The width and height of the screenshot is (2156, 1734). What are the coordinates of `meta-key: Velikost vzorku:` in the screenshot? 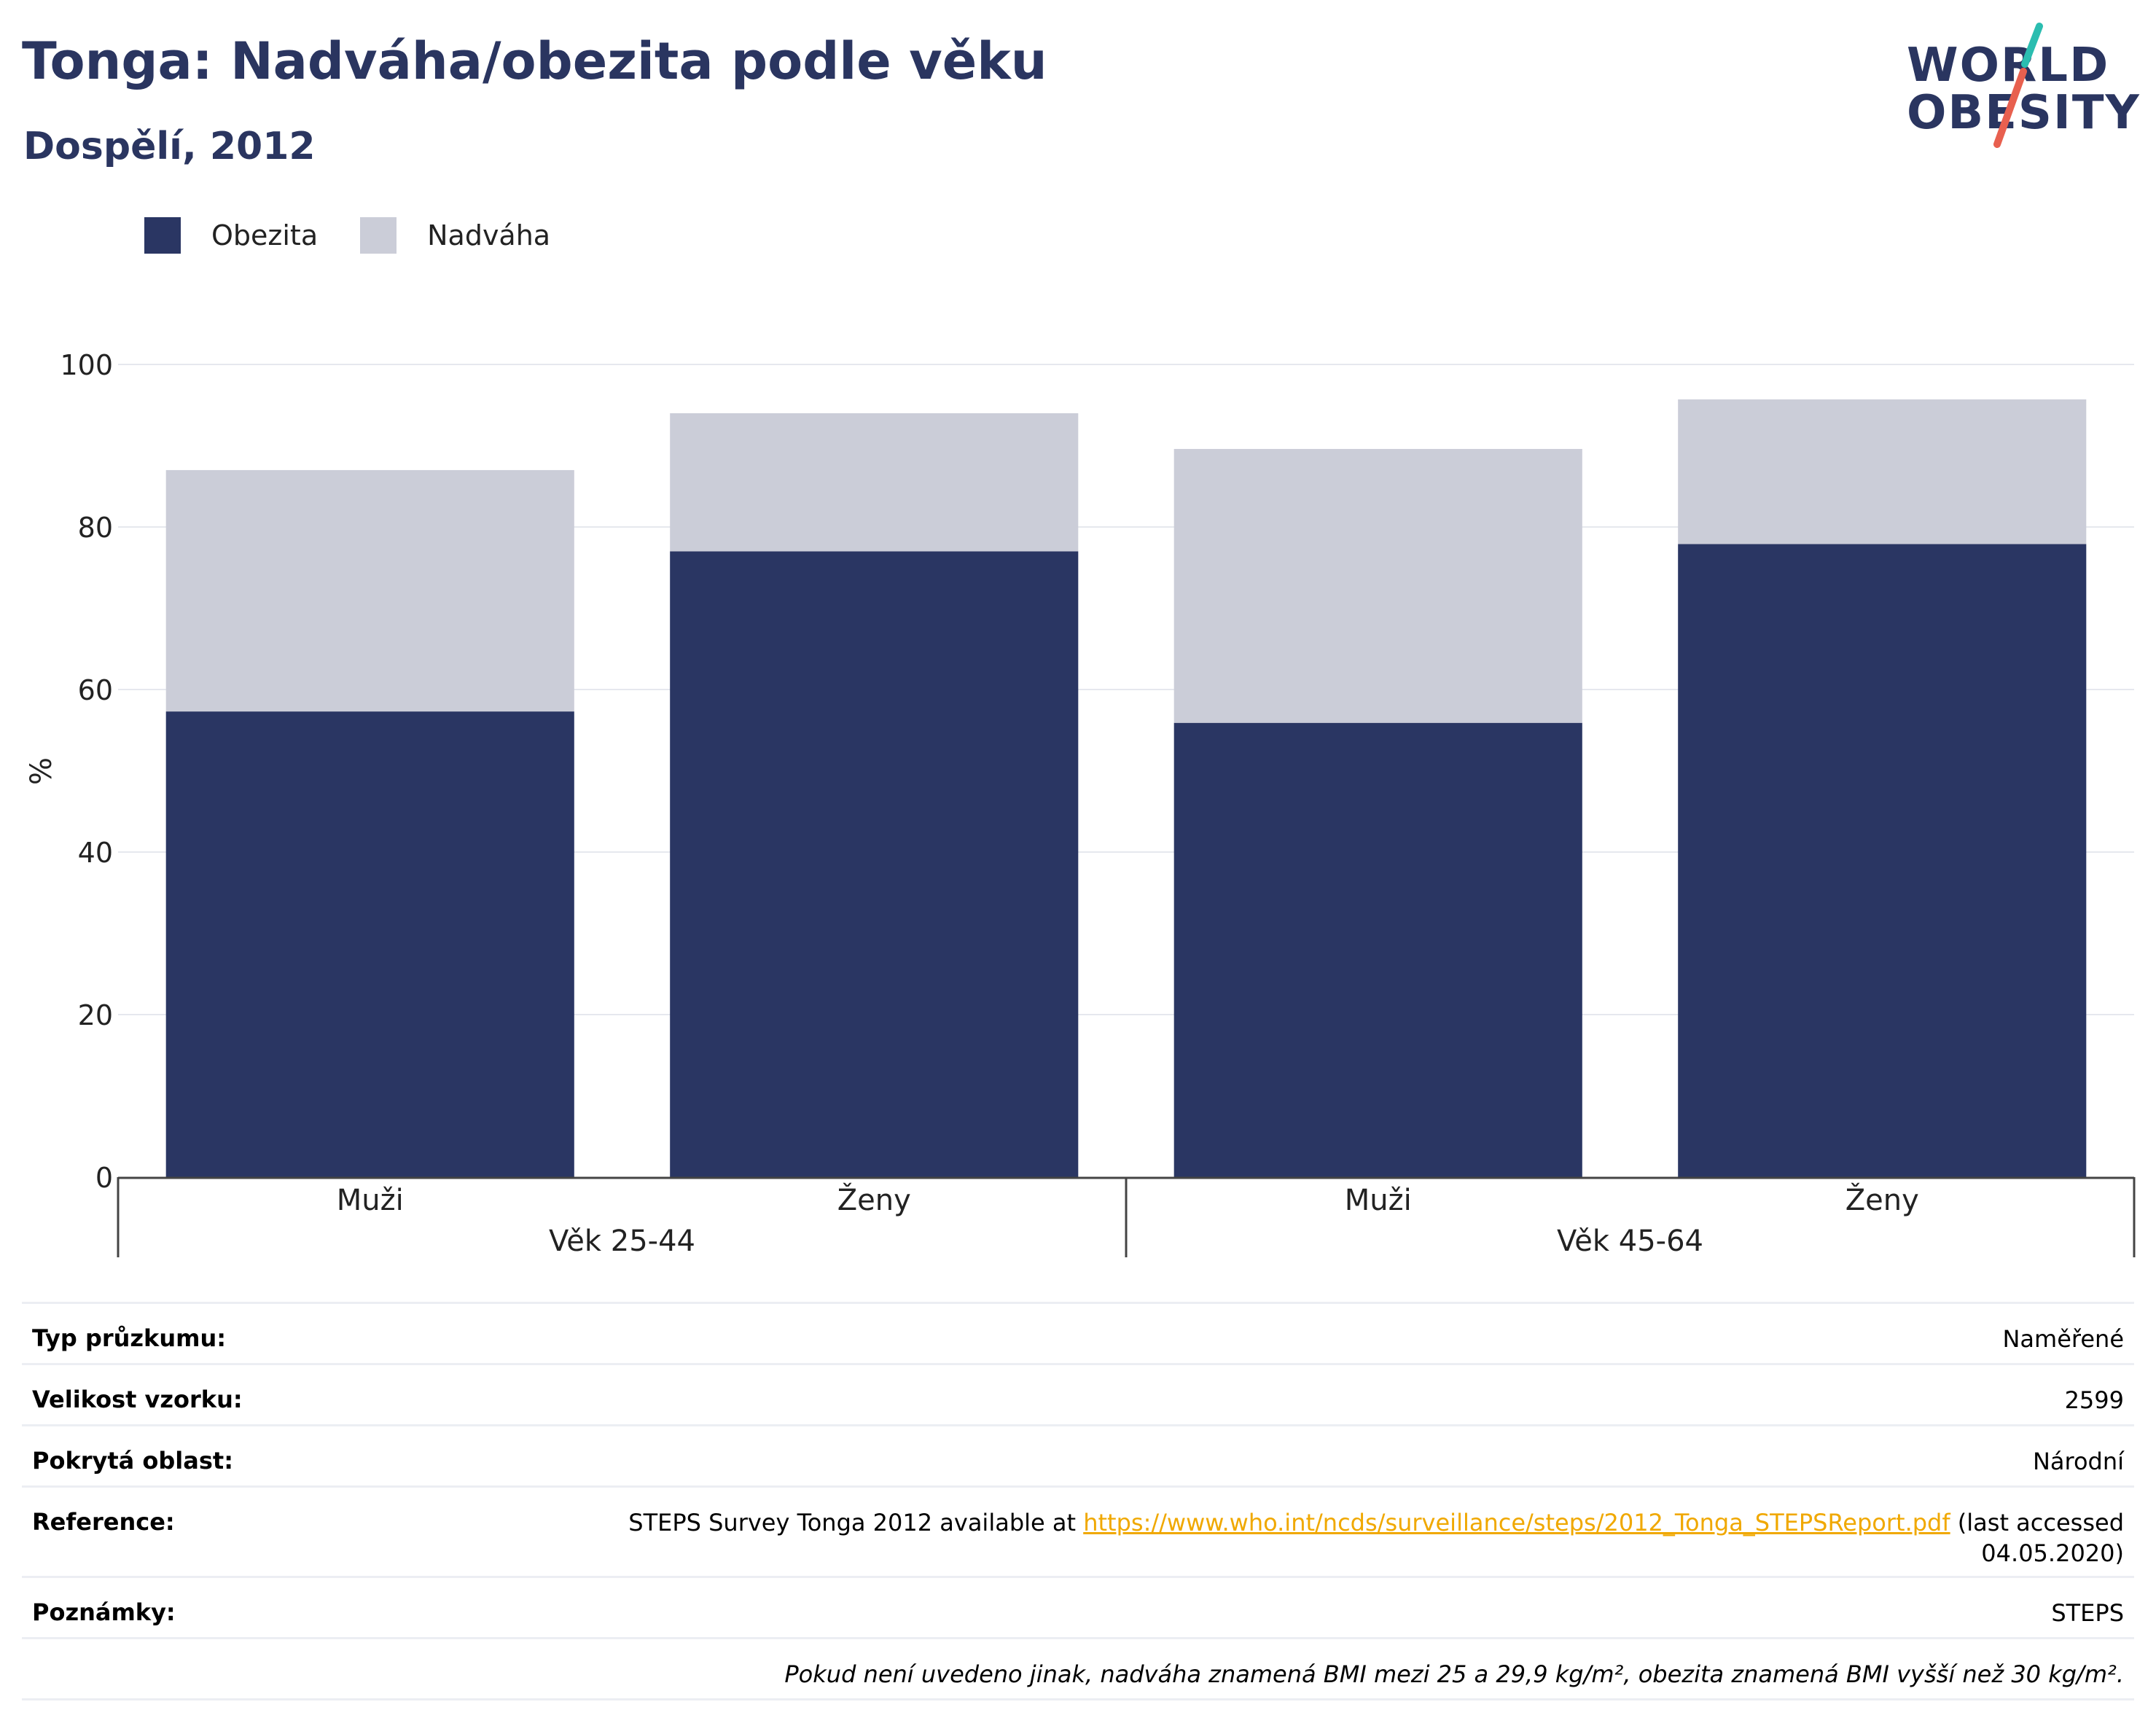 It's located at (277, 1395).